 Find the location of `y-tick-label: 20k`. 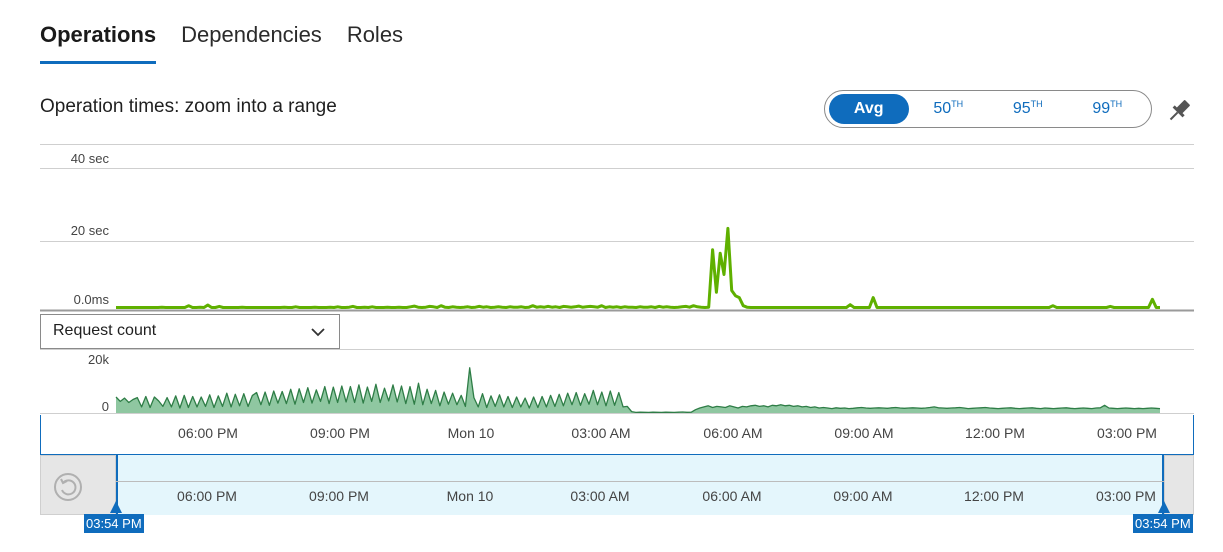

y-tick-label: 20k is located at coordinates (98, 359).